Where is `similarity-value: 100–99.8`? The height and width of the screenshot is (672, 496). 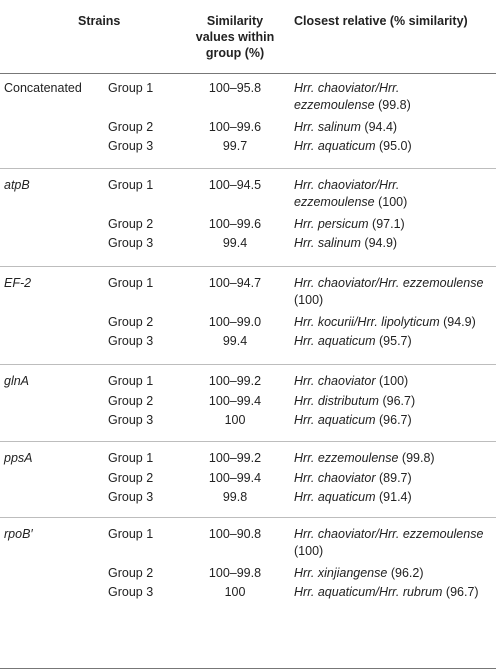 similarity-value: 100–99.8 is located at coordinates (235, 573).